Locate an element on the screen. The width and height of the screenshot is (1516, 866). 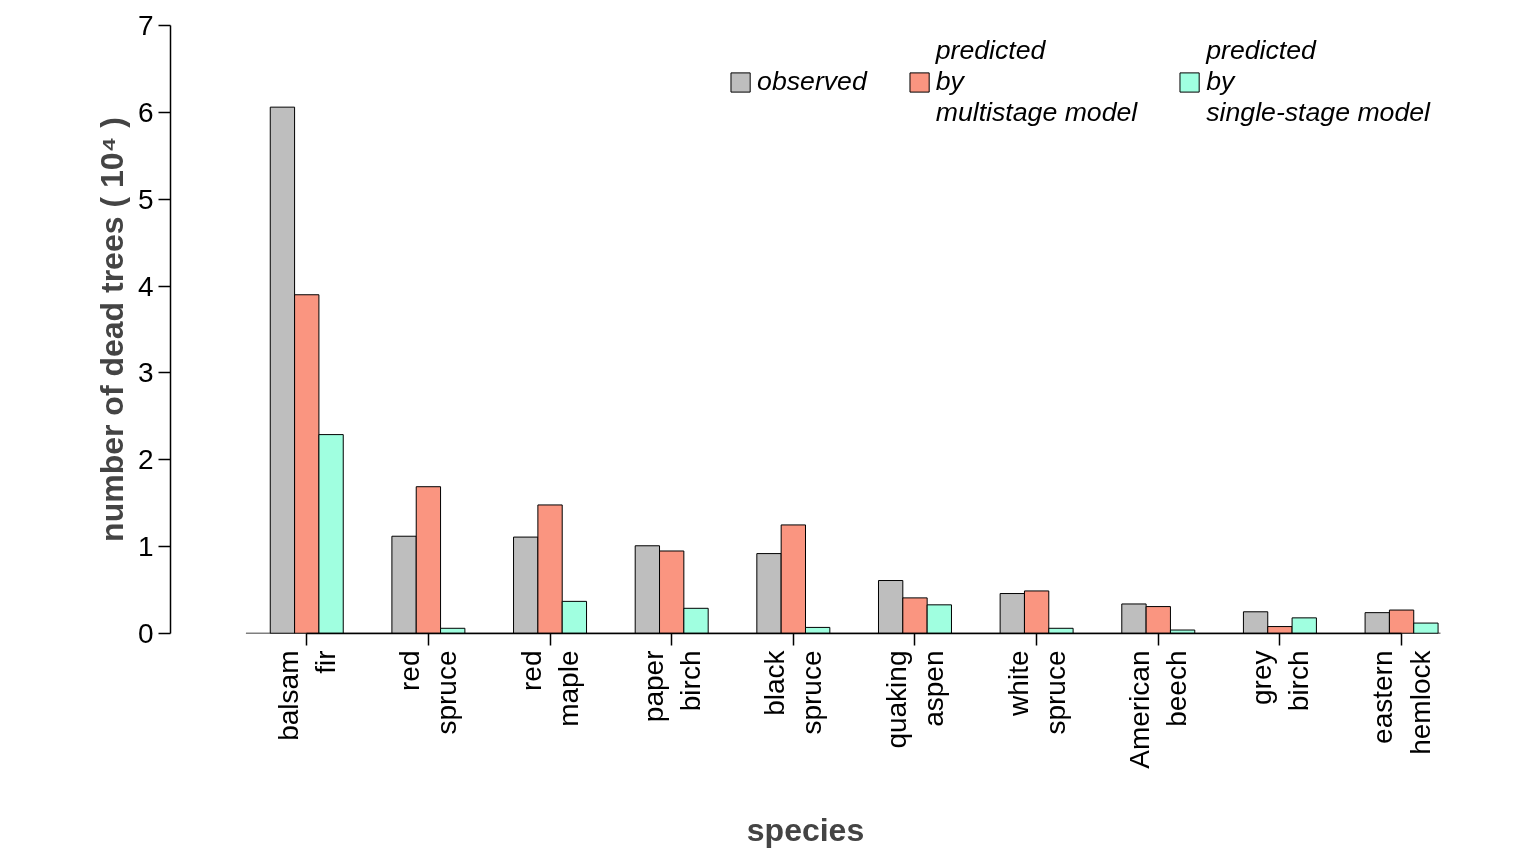
y-axis-title: number of dead trees ( 10⁴ ) is located at coordinates (111, 329).